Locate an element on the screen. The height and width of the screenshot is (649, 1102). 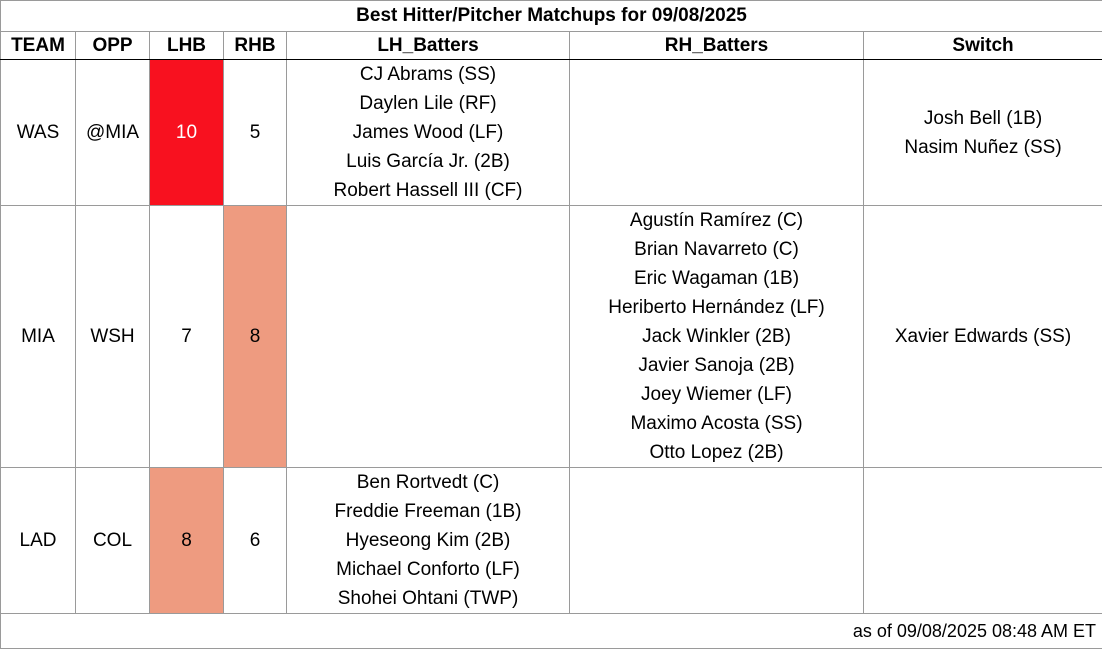
player-name: Shohei Ohtani (TWP) is located at coordinates (428, 598).